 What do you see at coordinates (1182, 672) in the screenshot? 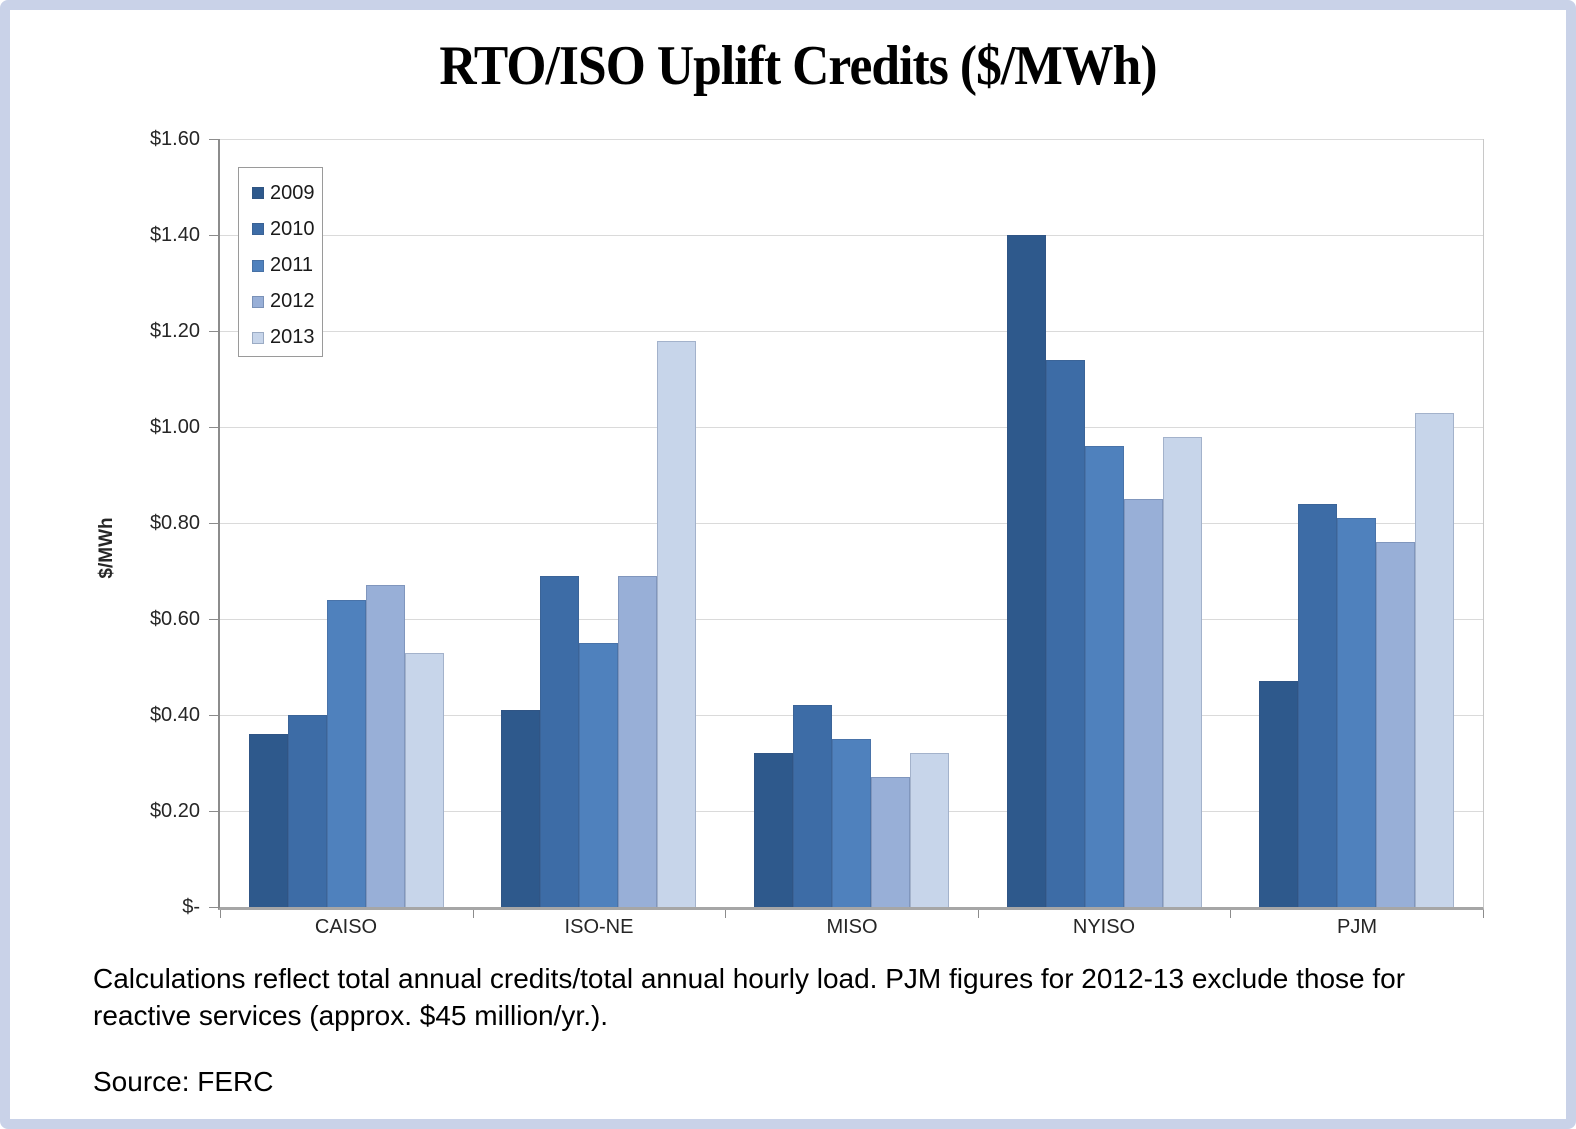
I see `bar-nyiso-2013` at bounding box center [1182, 672].